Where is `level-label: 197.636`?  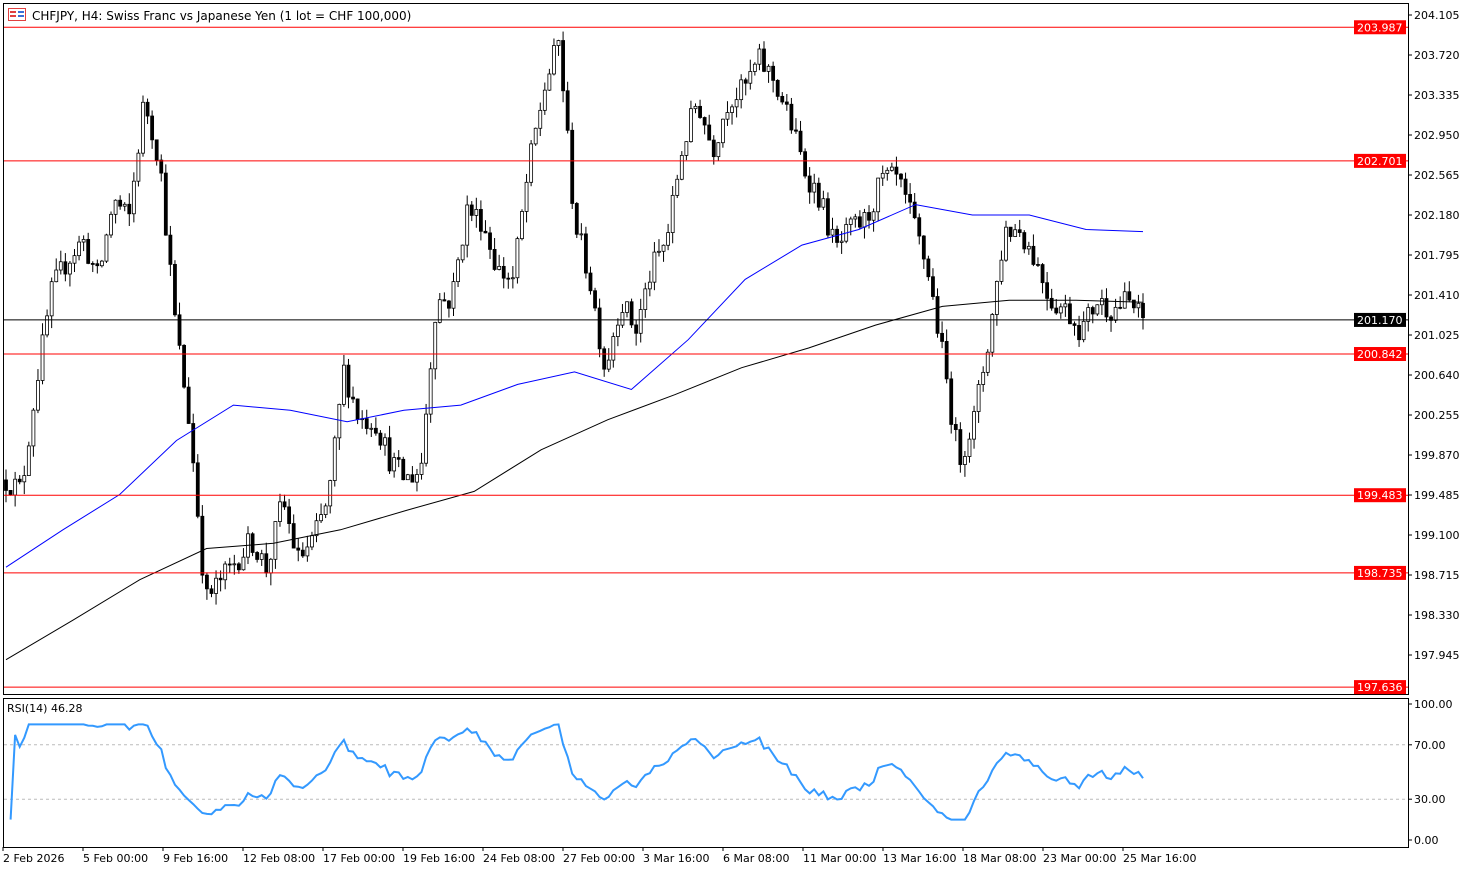
level-label: 197.636 is located at coordinates (1380, 687).